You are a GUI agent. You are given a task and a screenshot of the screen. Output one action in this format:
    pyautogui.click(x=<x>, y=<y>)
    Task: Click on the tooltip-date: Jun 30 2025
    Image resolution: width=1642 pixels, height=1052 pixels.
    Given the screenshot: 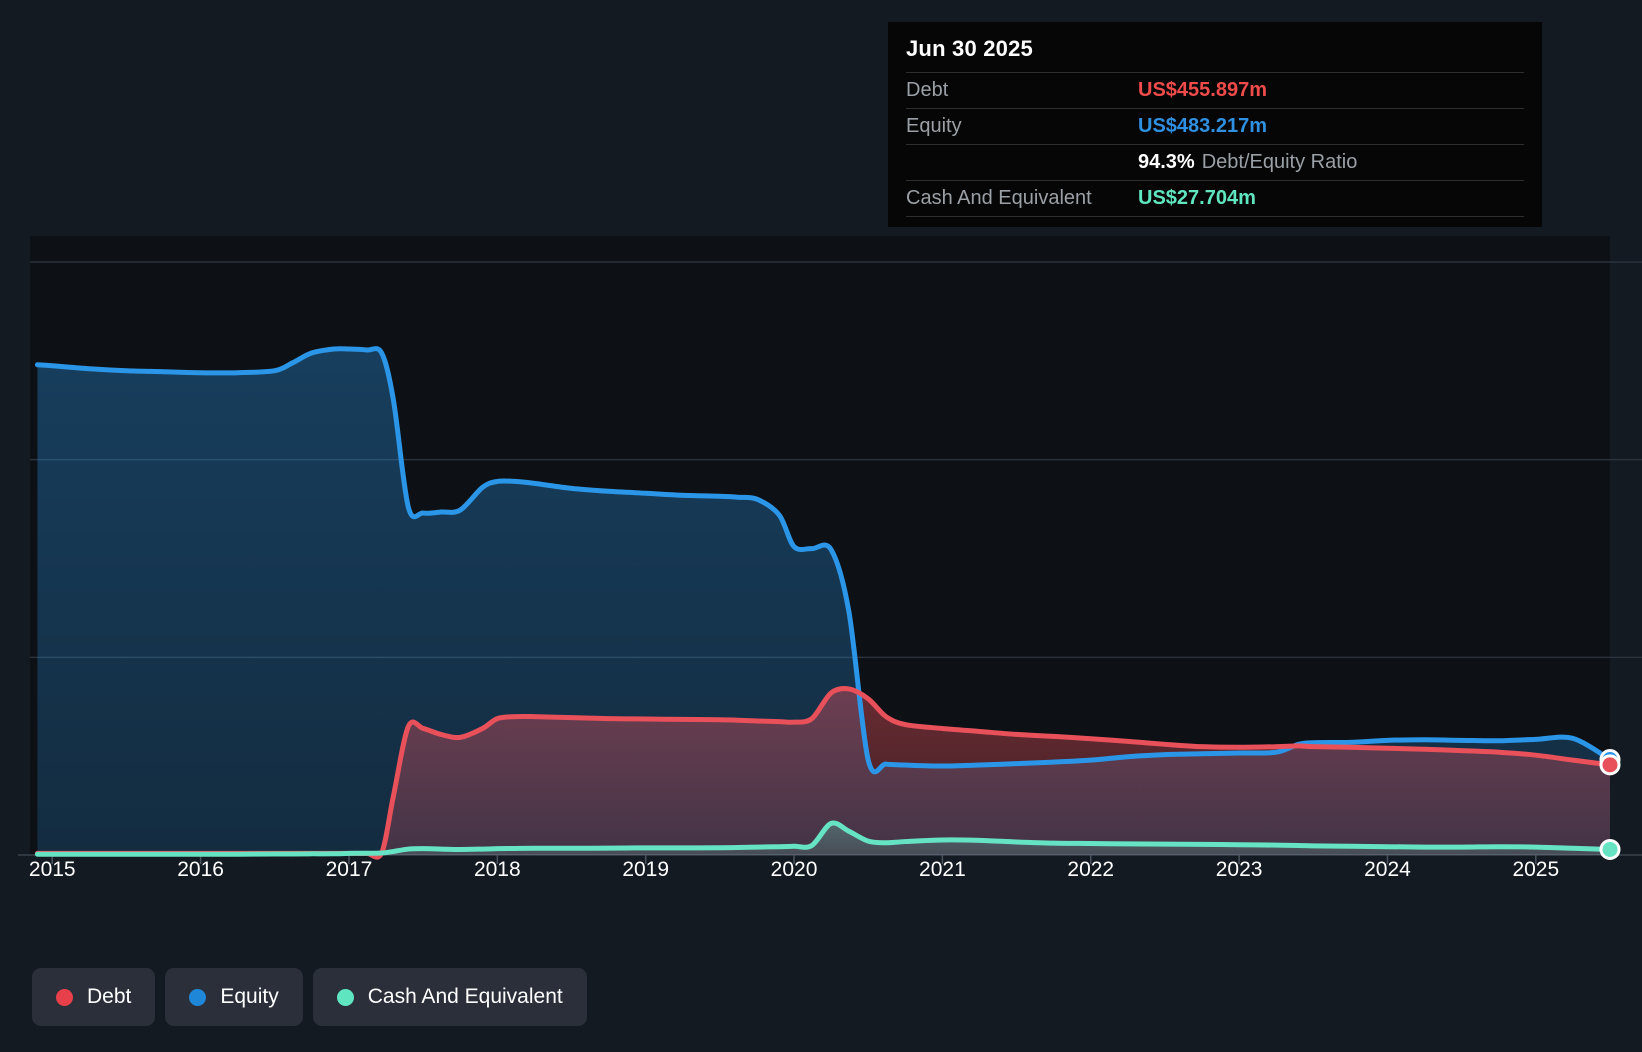 What is the action you would take?
    pyautogui.click(x=969, y=48)
    